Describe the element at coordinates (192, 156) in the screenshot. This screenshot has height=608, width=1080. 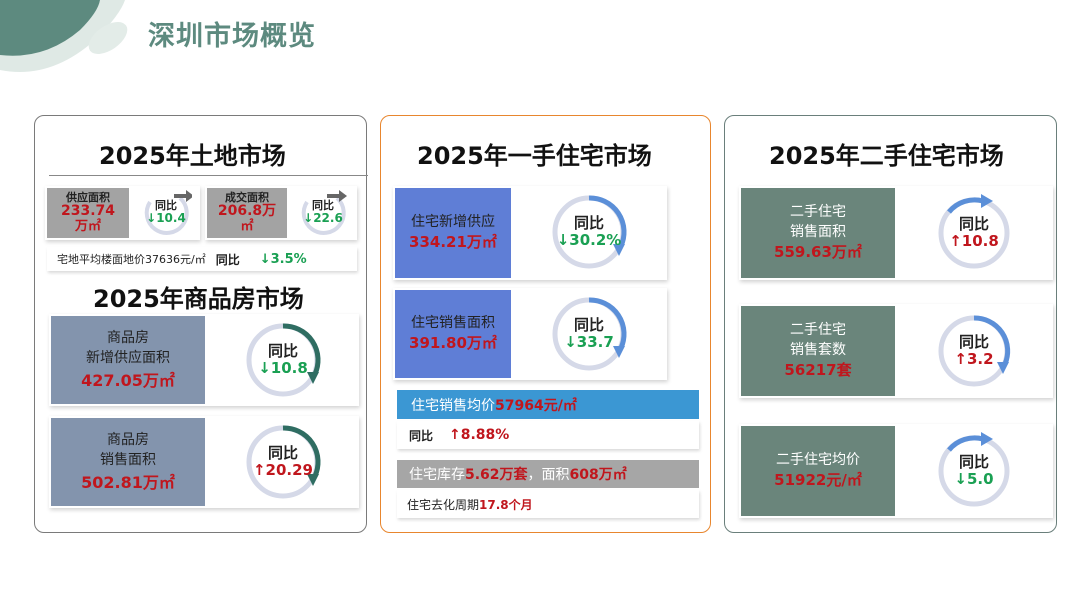
I see `land-market-title: 2025年土地市场` at that location.